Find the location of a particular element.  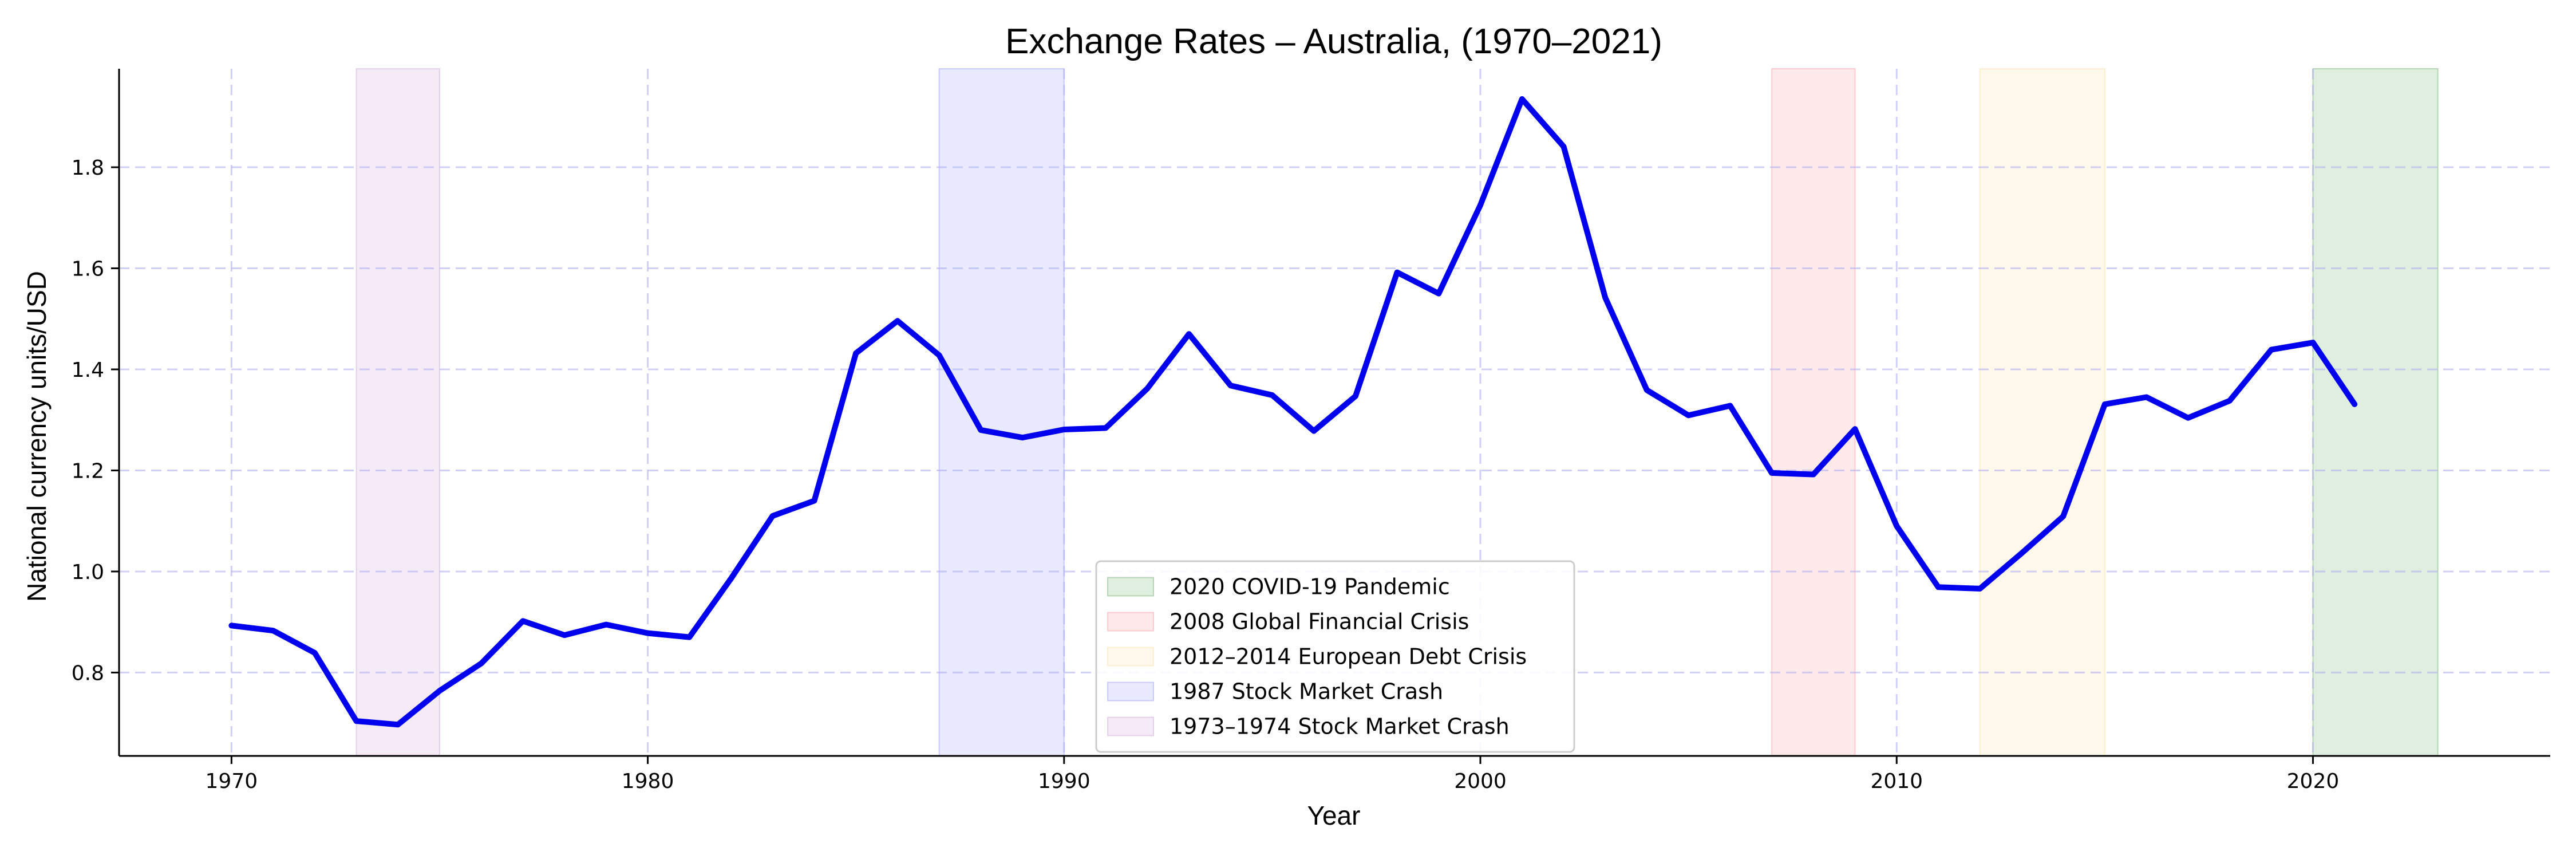

chart-title: Exchange Rates – Australia, (1970–2021) is located at coordinates (1333, 41).